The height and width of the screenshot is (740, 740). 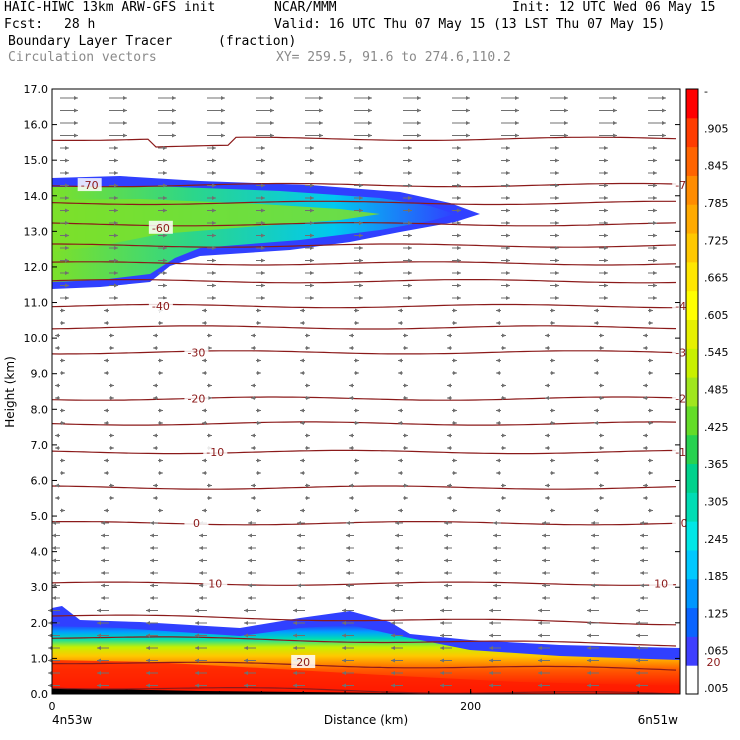 I want to click on contour-label-bg, so click(x=661, y=583).